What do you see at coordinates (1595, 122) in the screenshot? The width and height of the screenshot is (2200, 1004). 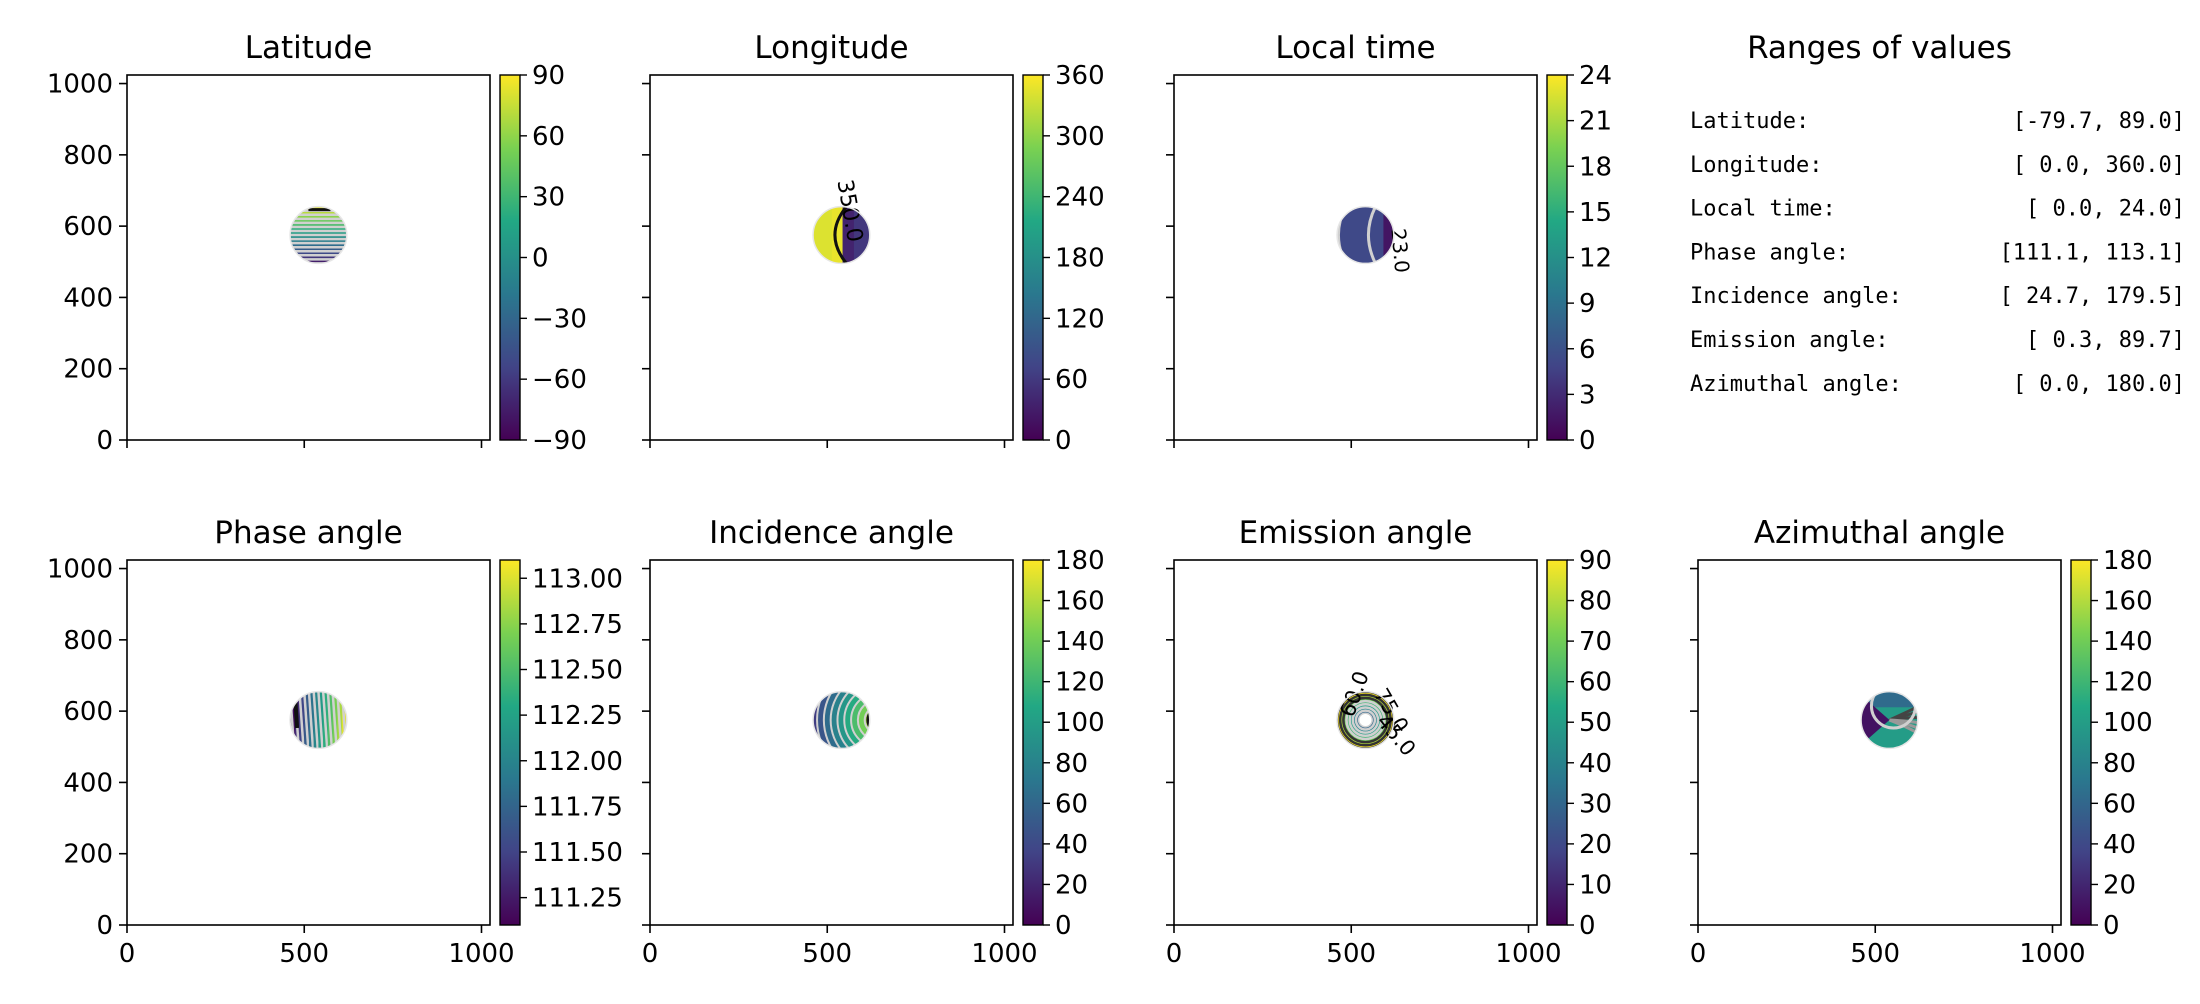 I see `colorbar-tick-label: 21` at bounding box center [1595, 122].